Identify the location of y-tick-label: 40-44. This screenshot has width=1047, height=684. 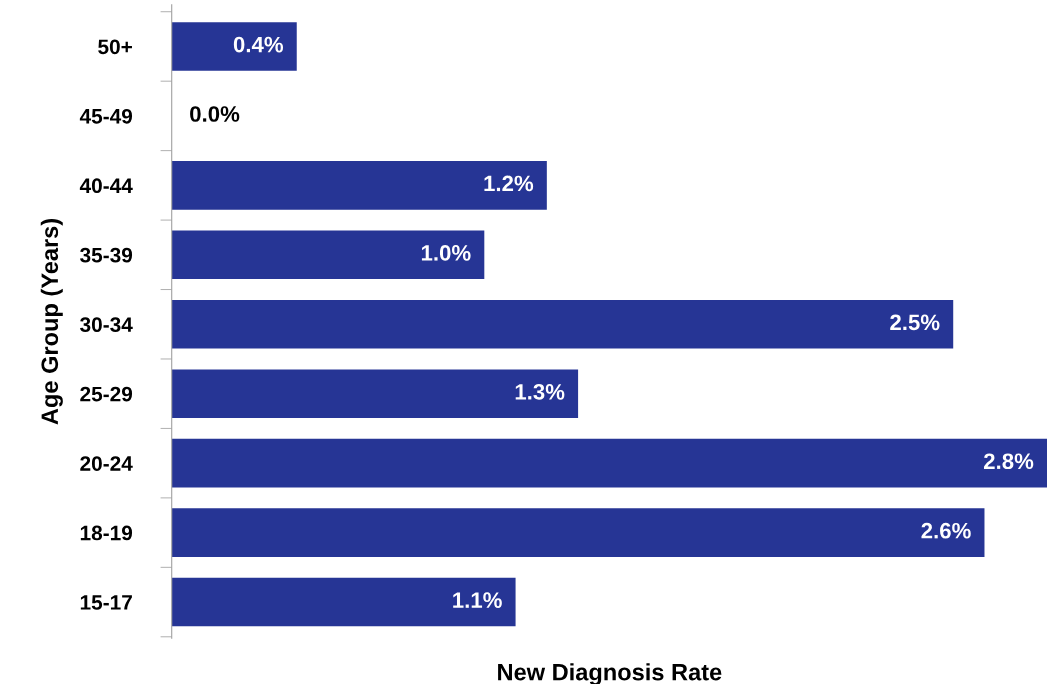
(106, 186).